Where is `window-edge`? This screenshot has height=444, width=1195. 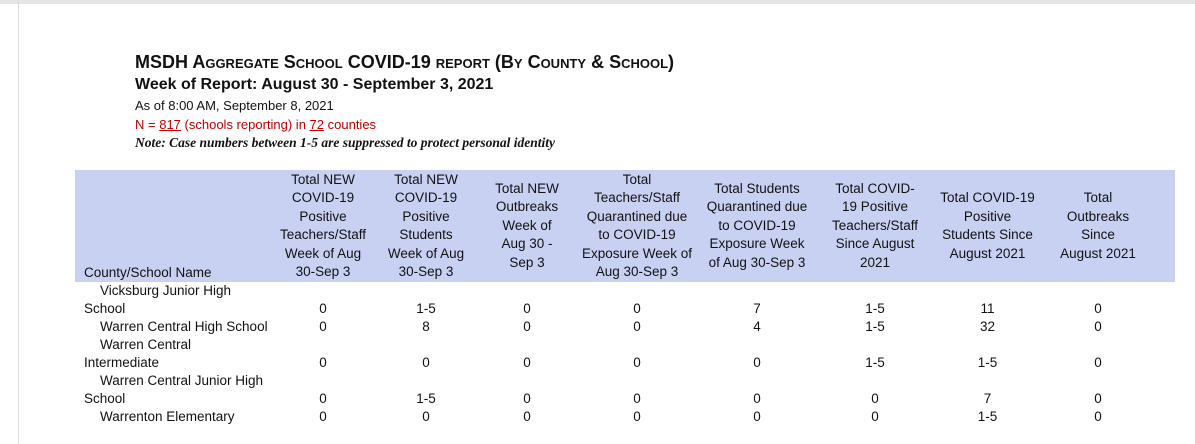
window-edge is located at coordinates (597, 2).